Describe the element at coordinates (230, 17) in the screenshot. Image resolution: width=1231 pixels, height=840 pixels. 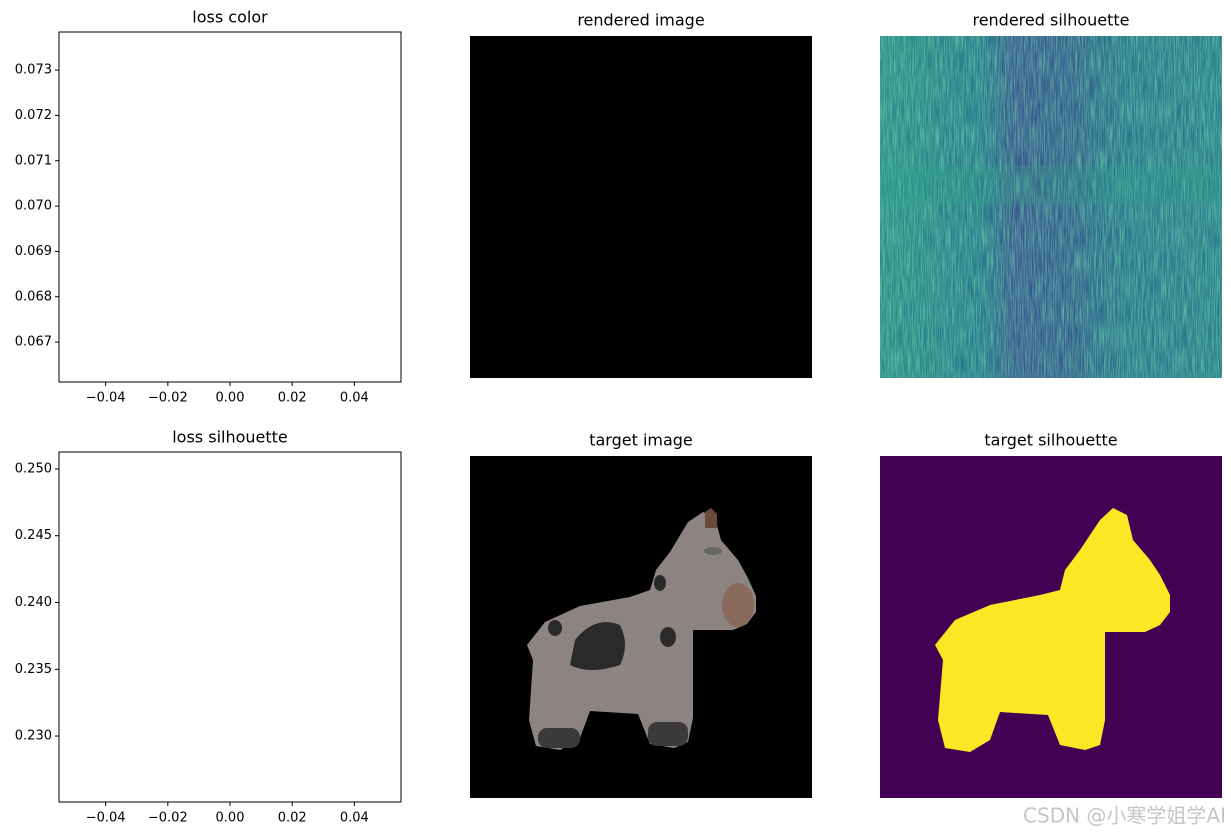
I see `subplot-title: loss color` at that location.